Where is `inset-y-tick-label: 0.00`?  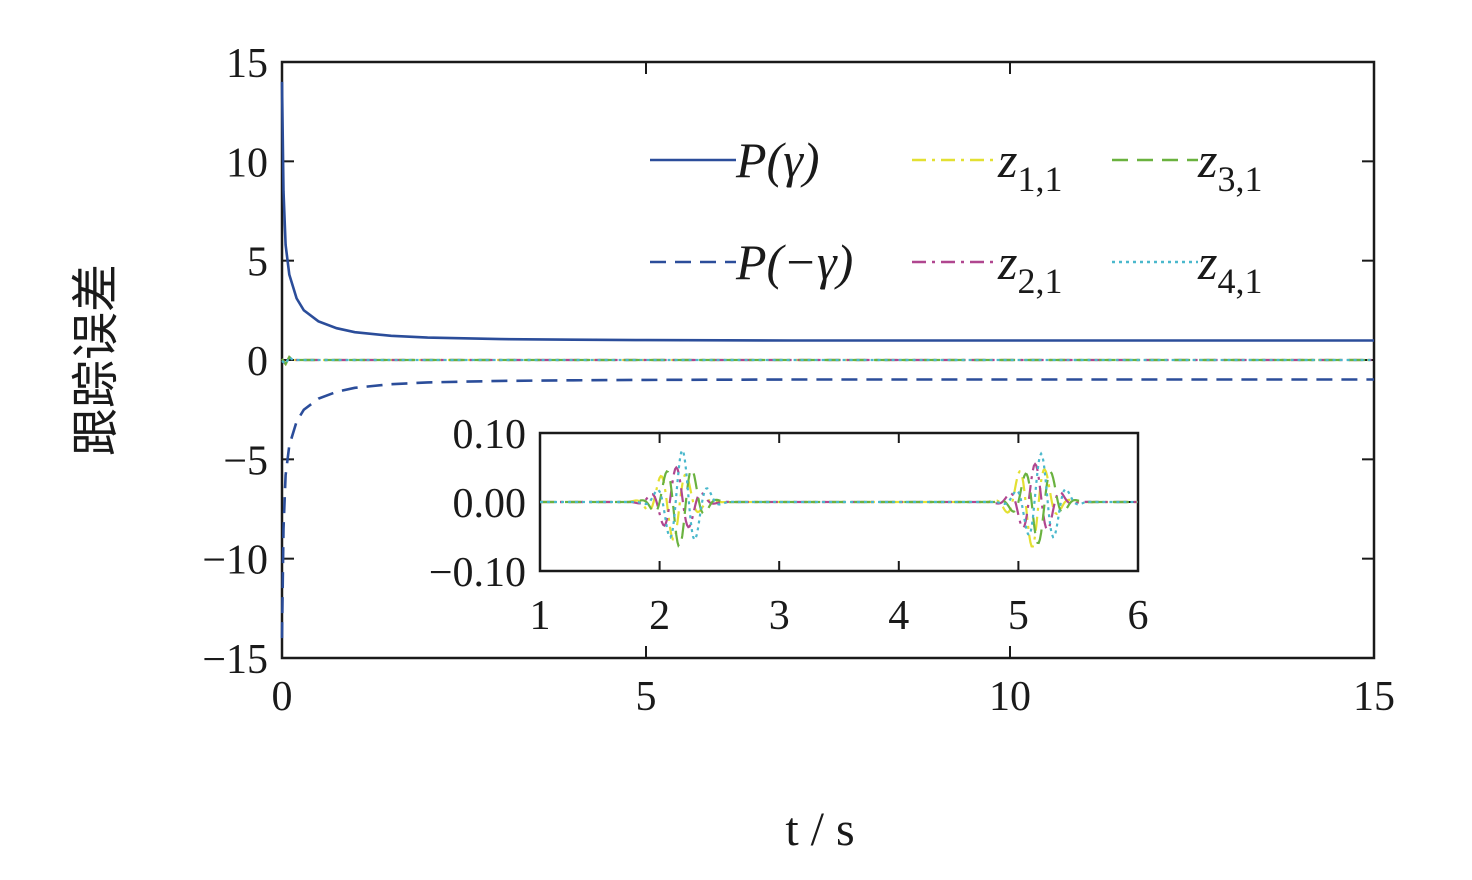
inset-y-tick-label: 0.00 is located at coordinates (490, 504).